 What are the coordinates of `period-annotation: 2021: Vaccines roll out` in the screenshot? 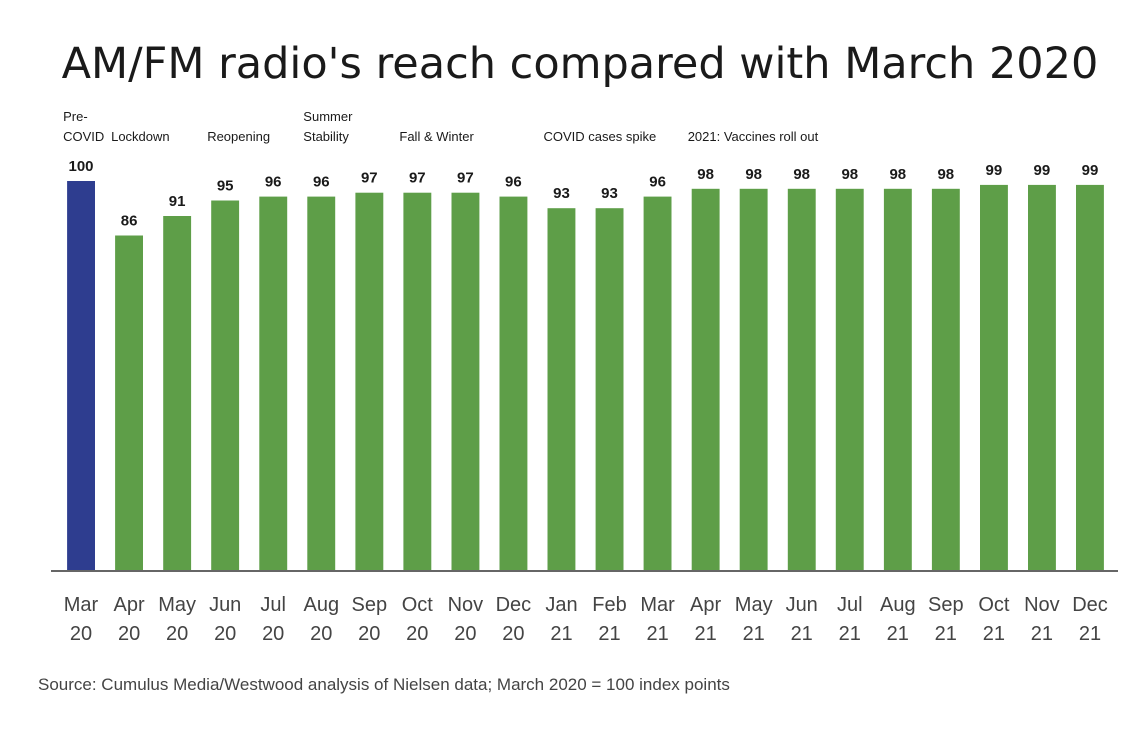 It's located at (753, 136).